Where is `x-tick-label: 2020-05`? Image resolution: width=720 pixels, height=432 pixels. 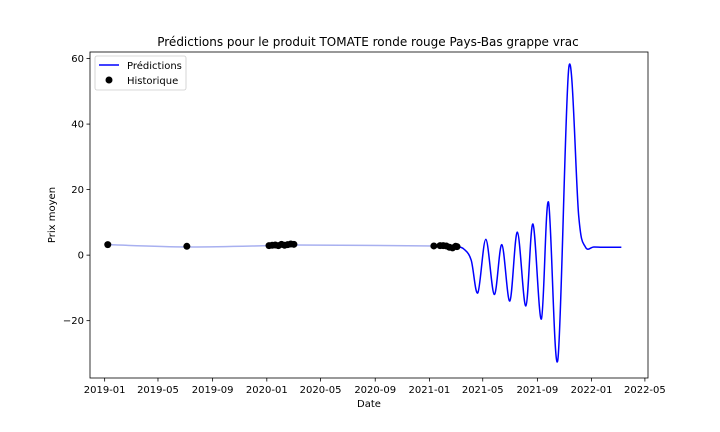 x-tick-label: 2020-05 is located at coordinates (321, 390).